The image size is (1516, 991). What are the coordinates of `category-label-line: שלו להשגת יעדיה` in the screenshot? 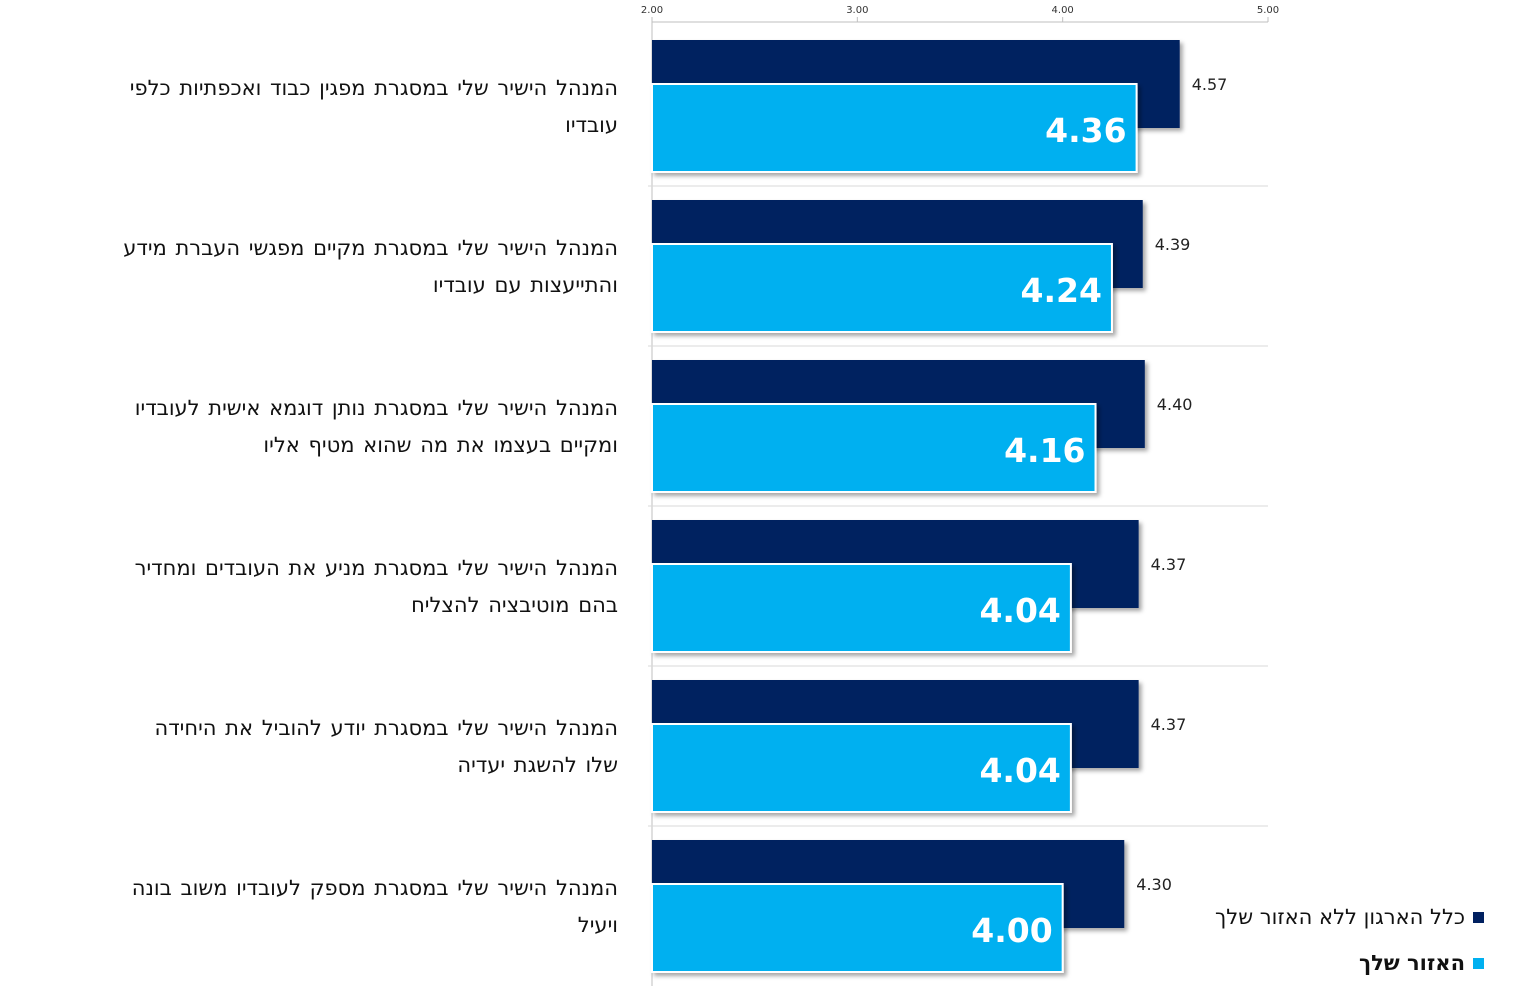 It's located at (537, 765).